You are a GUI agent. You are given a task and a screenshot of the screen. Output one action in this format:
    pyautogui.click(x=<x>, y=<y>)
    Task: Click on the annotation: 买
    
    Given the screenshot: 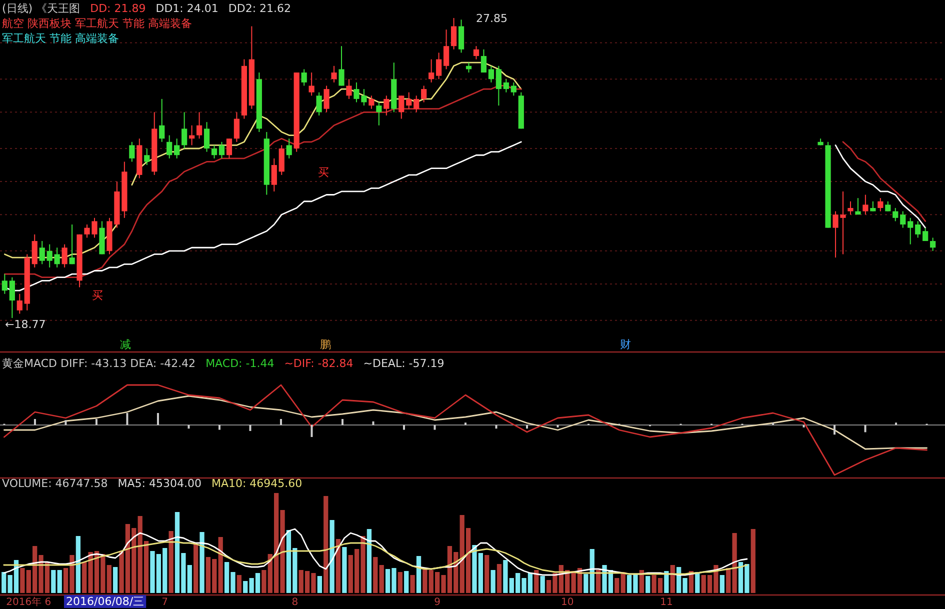 What is the action you would take?
    pyautogui.click(x=323, y=172)
    